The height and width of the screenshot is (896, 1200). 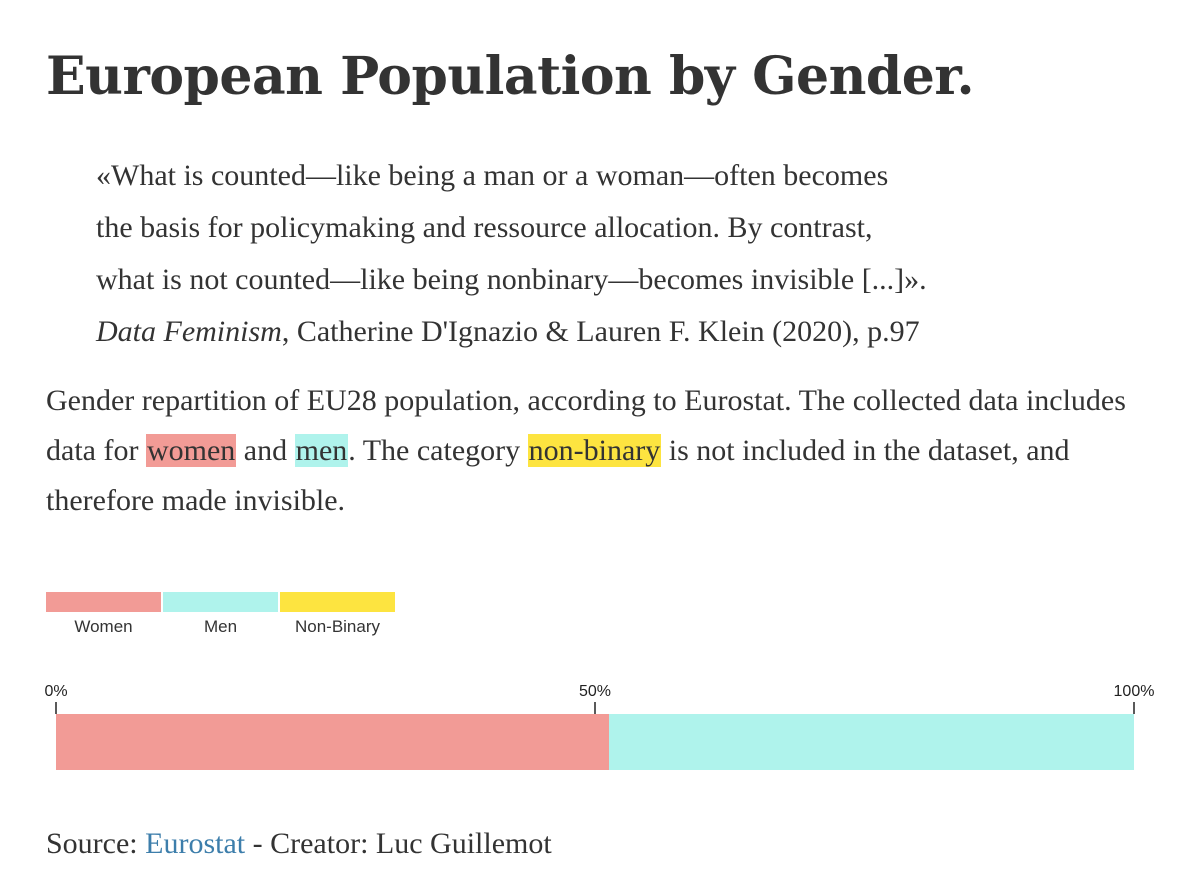 I want to click on description-text: and, so click(x=265, y=450).